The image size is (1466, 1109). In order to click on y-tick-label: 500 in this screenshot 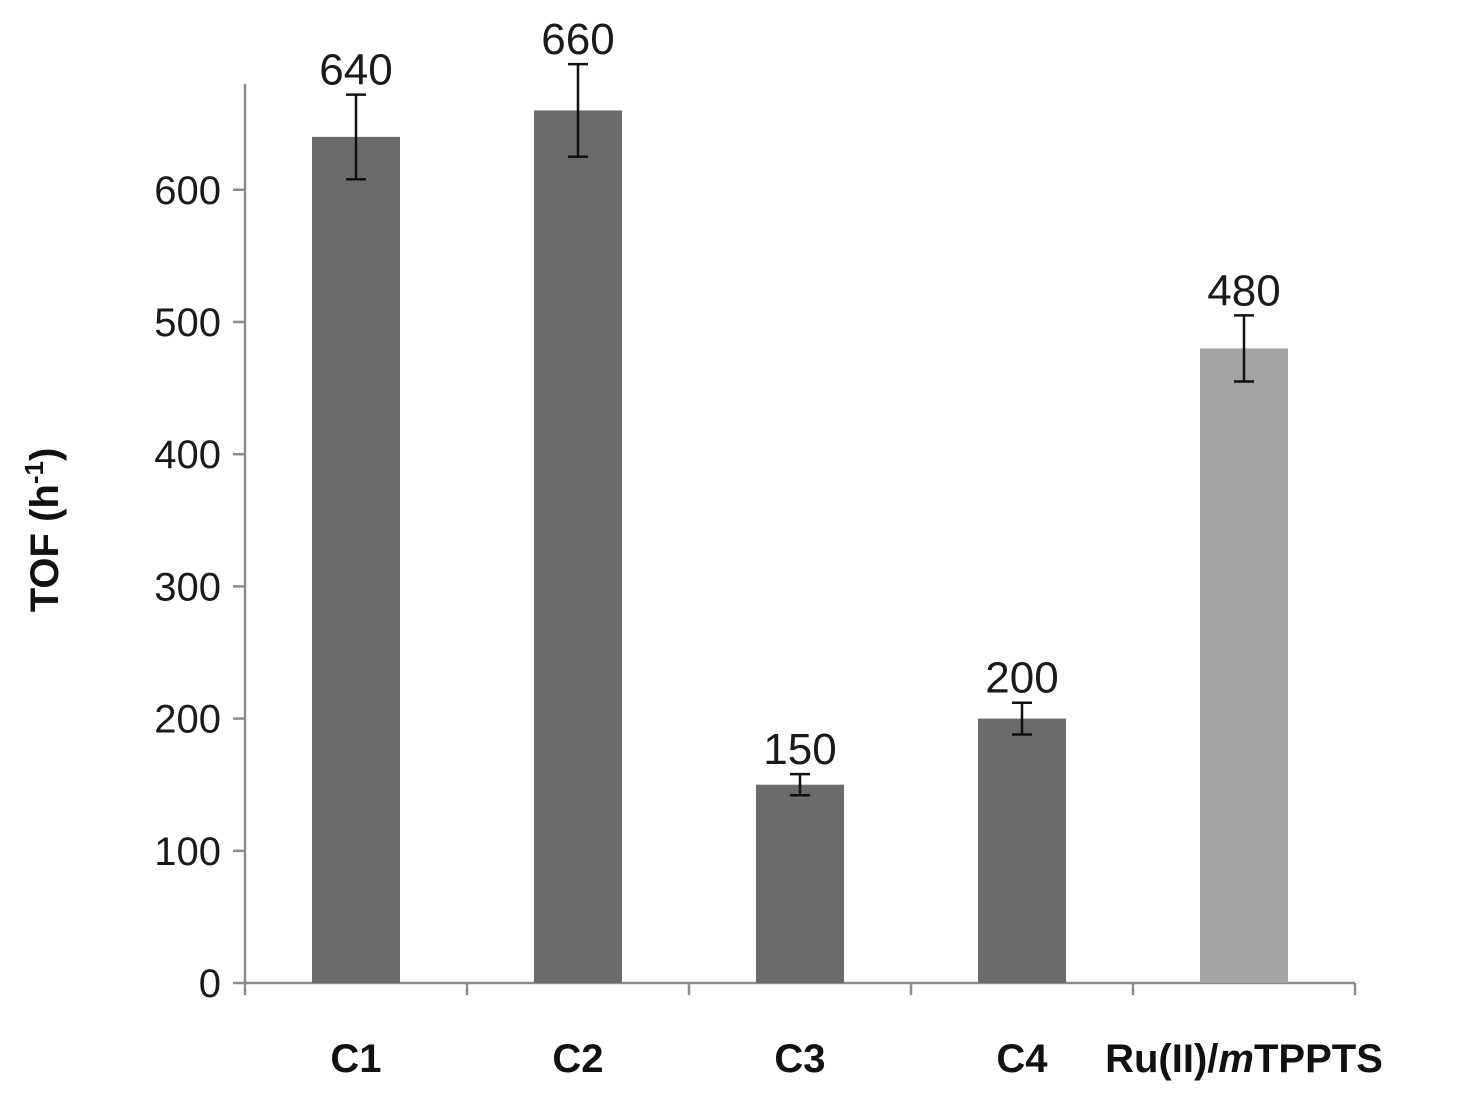, I will do `click(187, 323)`.